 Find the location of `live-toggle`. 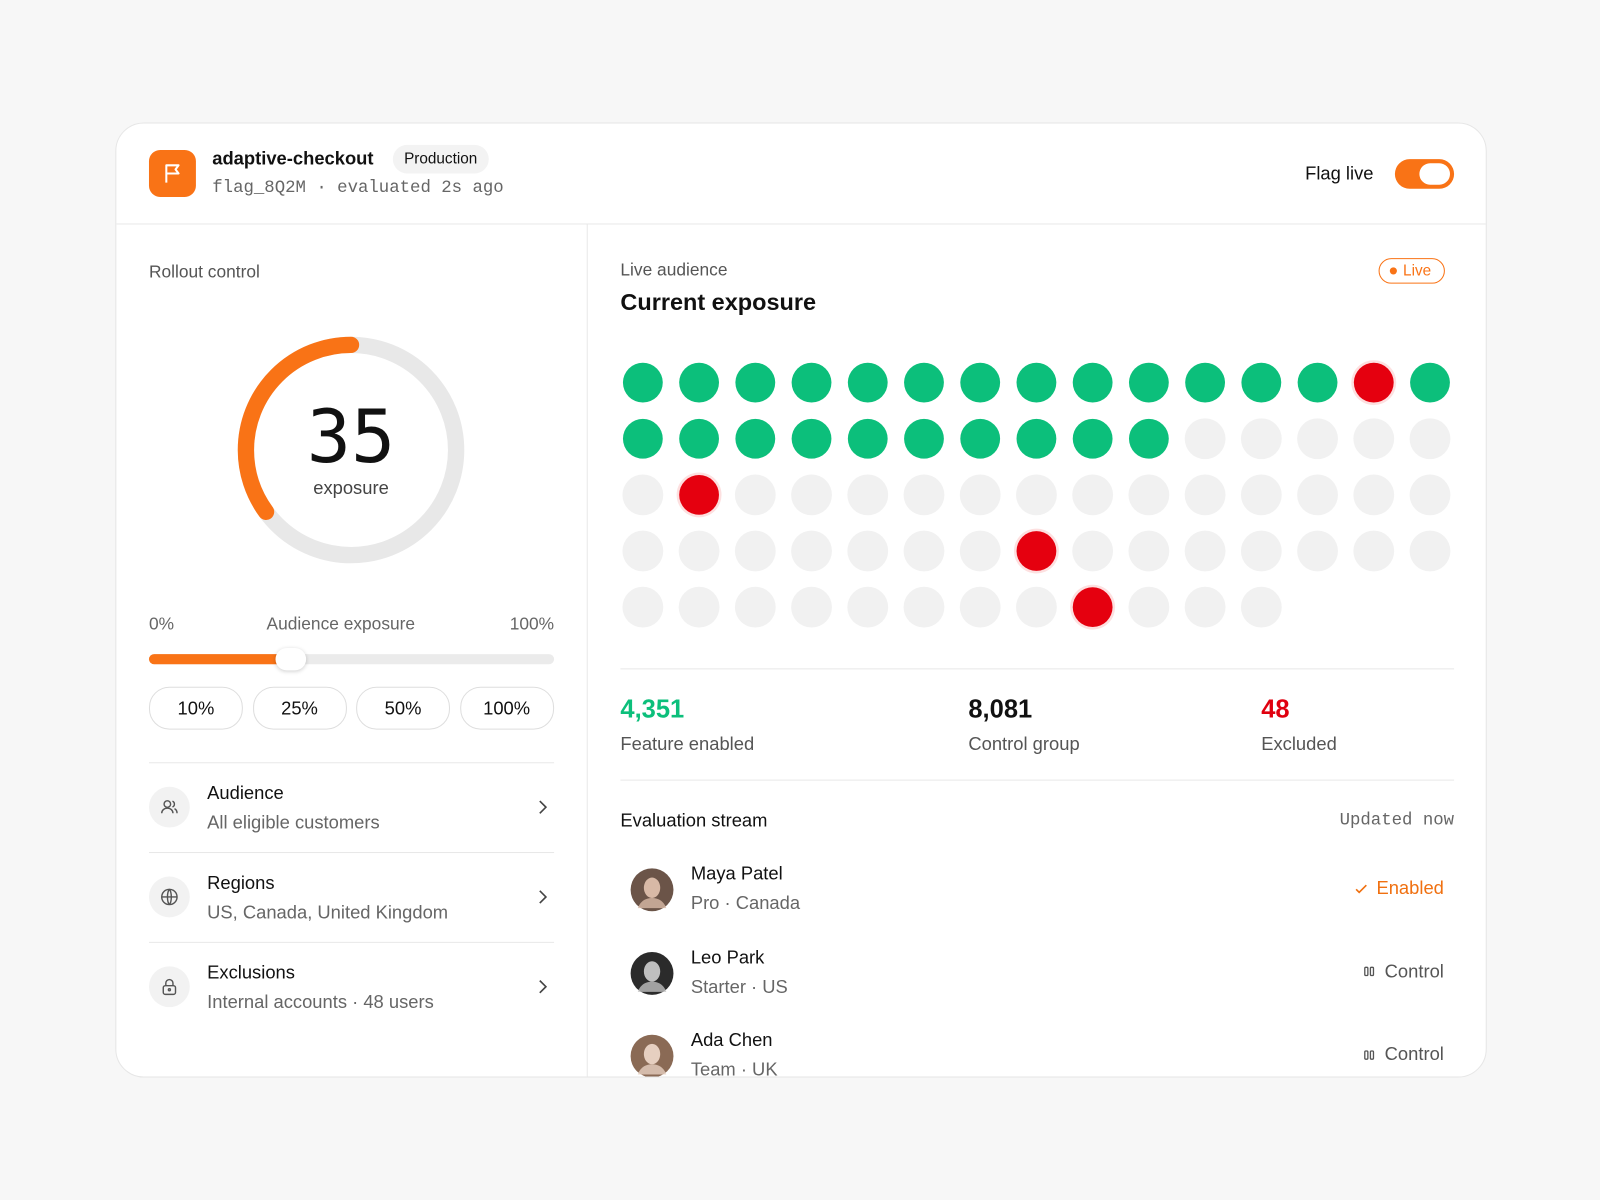

live-toggle is located at coordinates (1424, 174).